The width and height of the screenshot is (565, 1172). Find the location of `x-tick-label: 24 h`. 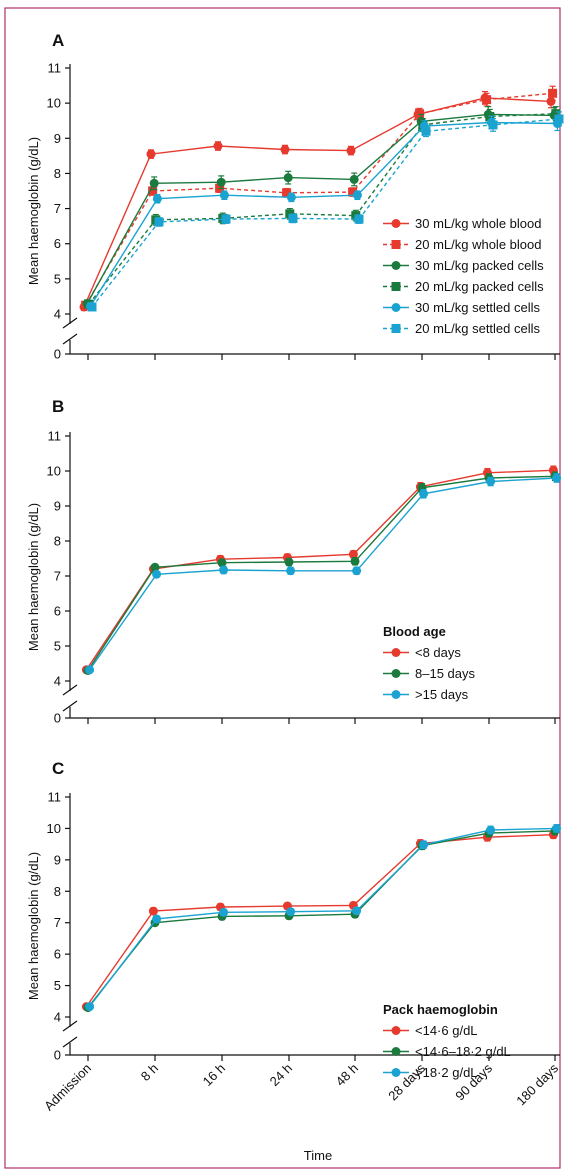

x-tick-label: 24 h is located at coordinates (281, 1075).